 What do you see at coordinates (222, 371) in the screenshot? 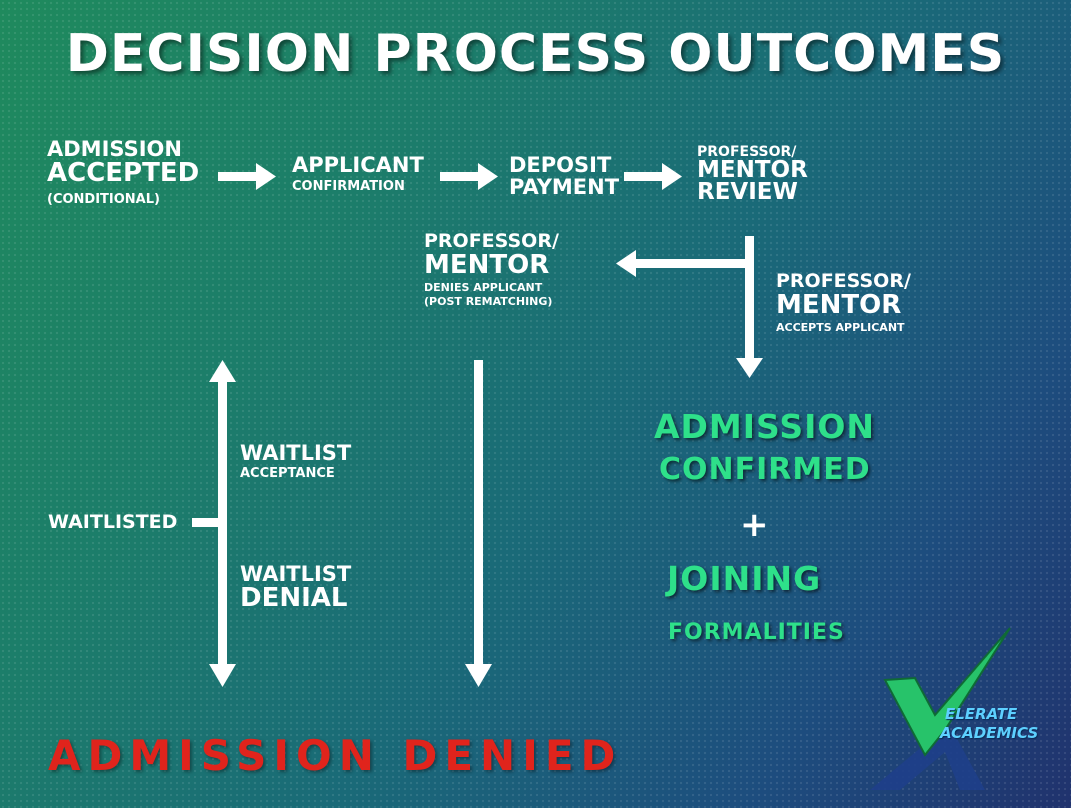
I see `arrow-waitlist-up-head` at bounding box center [222, 371].